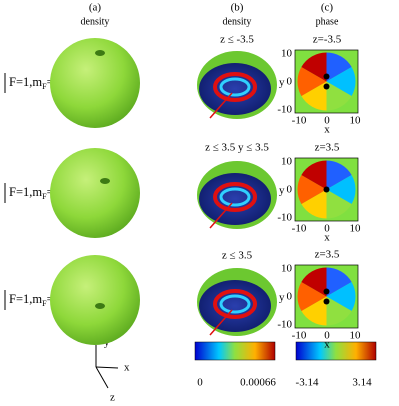 The height and width of the screenshot is (406, 399). What do you see at coordinates (127, 368) in the screenshot?
I see `triad-label: x` at bounding box center [127, 368].